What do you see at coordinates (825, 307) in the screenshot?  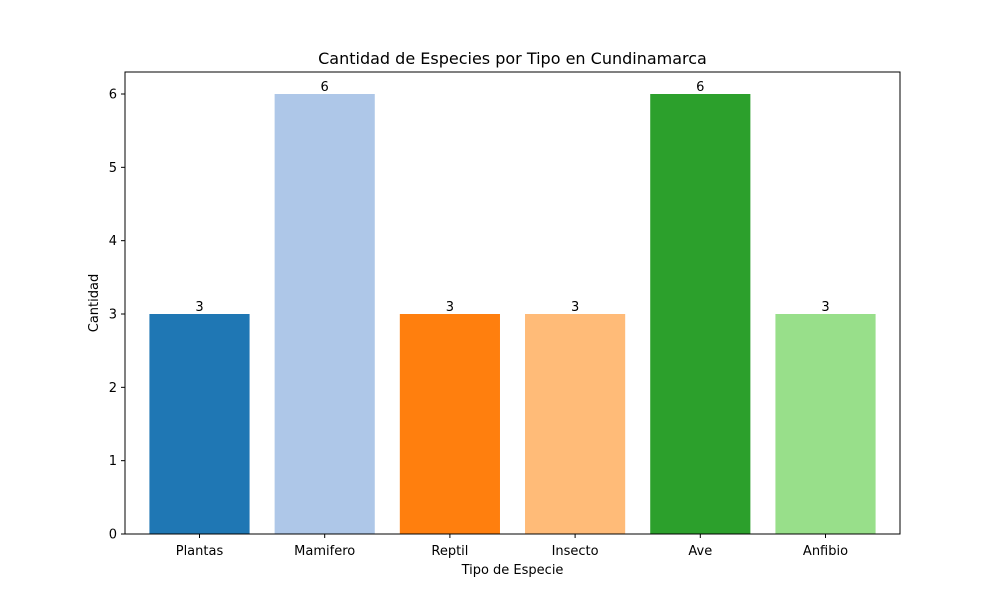 I see `bar-value-label-anfibio: 3` at bounding box center [825, 307].